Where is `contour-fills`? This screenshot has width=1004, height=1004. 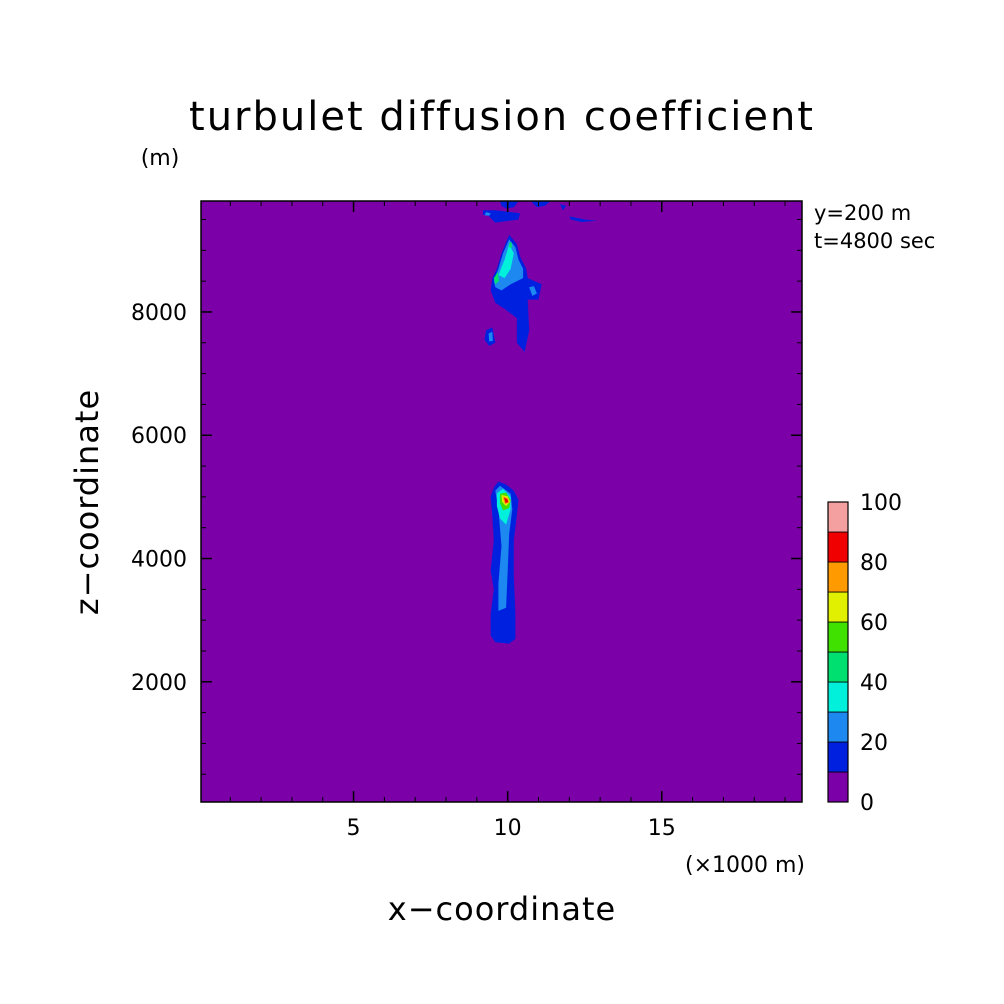
contour-fills is located at coordinates (540, 422).